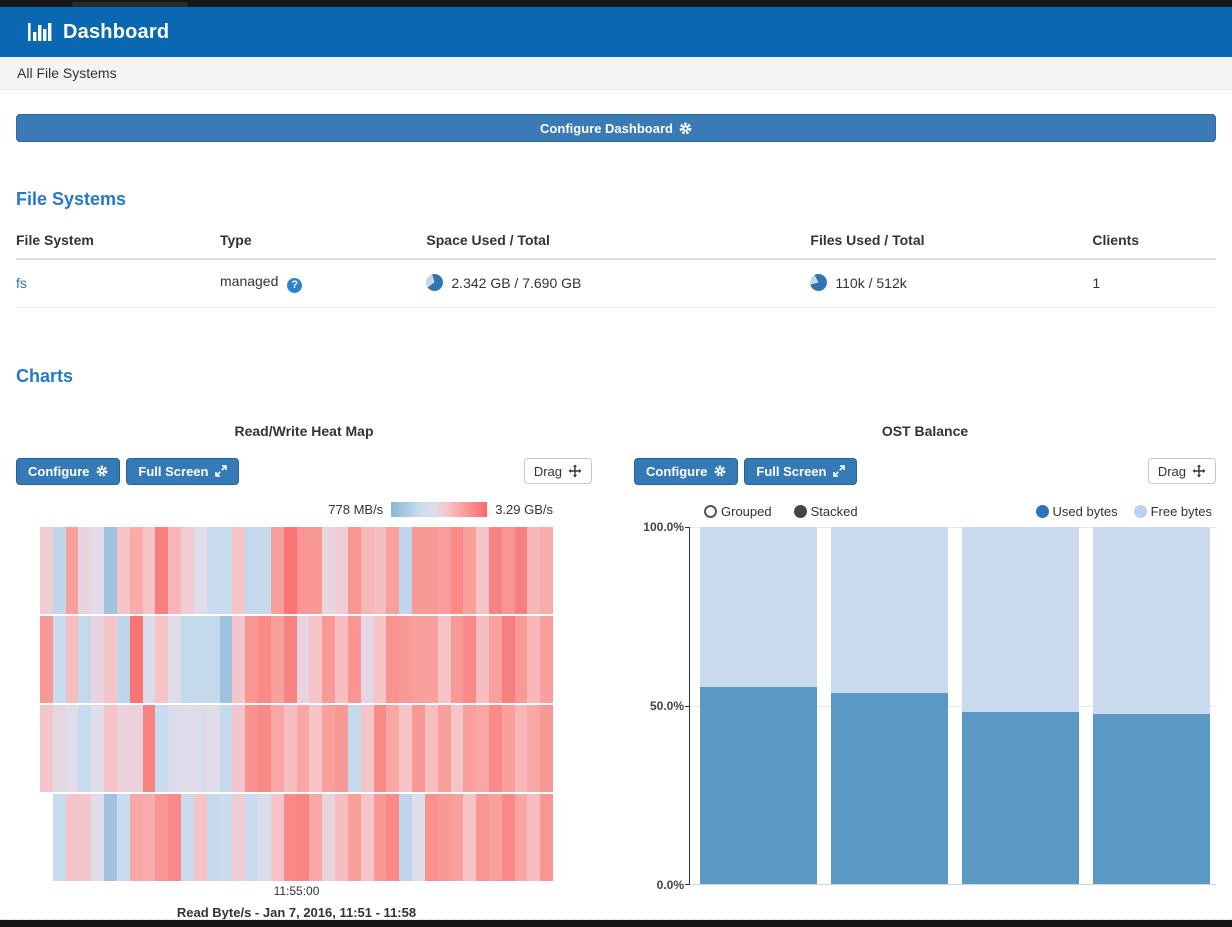 The height and width of the screenshot is (927, 1232). Describe the element at coordinates (1076, 511) in the screenshot. I see `legend-used-bytes: Used bytes` at that location.